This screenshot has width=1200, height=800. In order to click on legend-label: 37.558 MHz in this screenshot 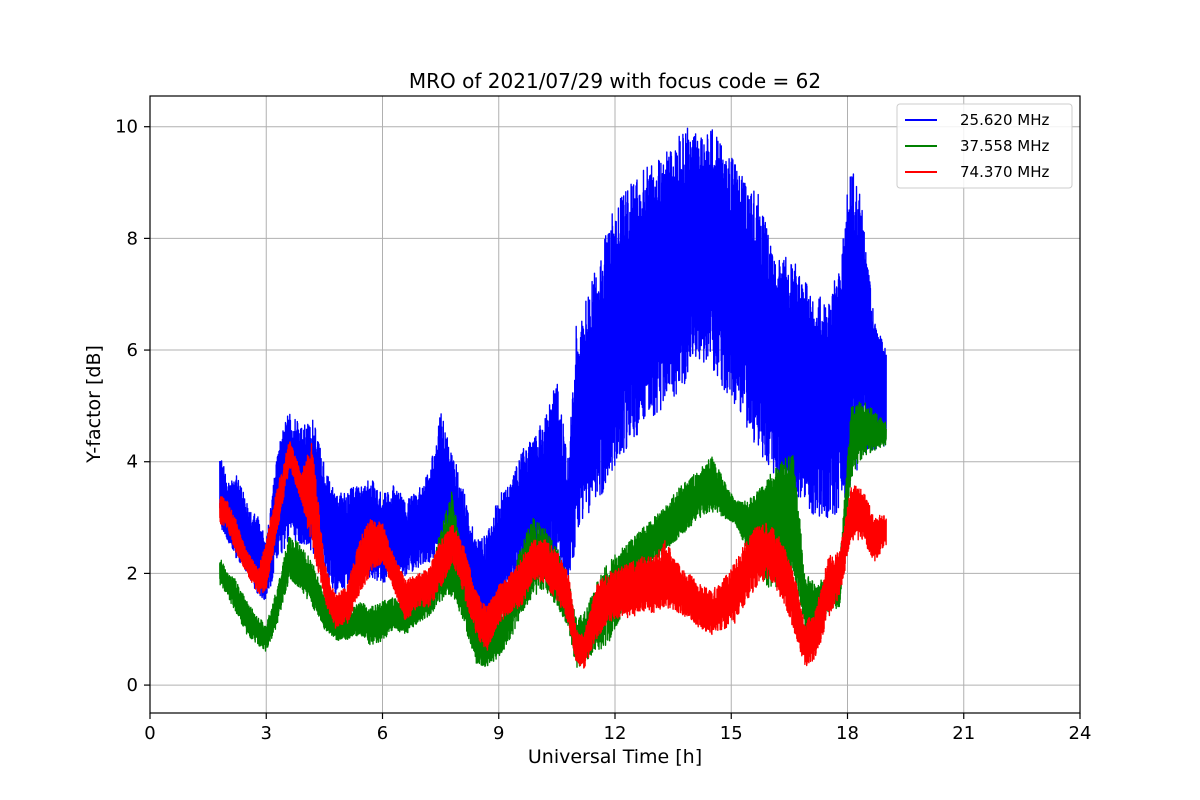, I will do `click(1004, 146)`.